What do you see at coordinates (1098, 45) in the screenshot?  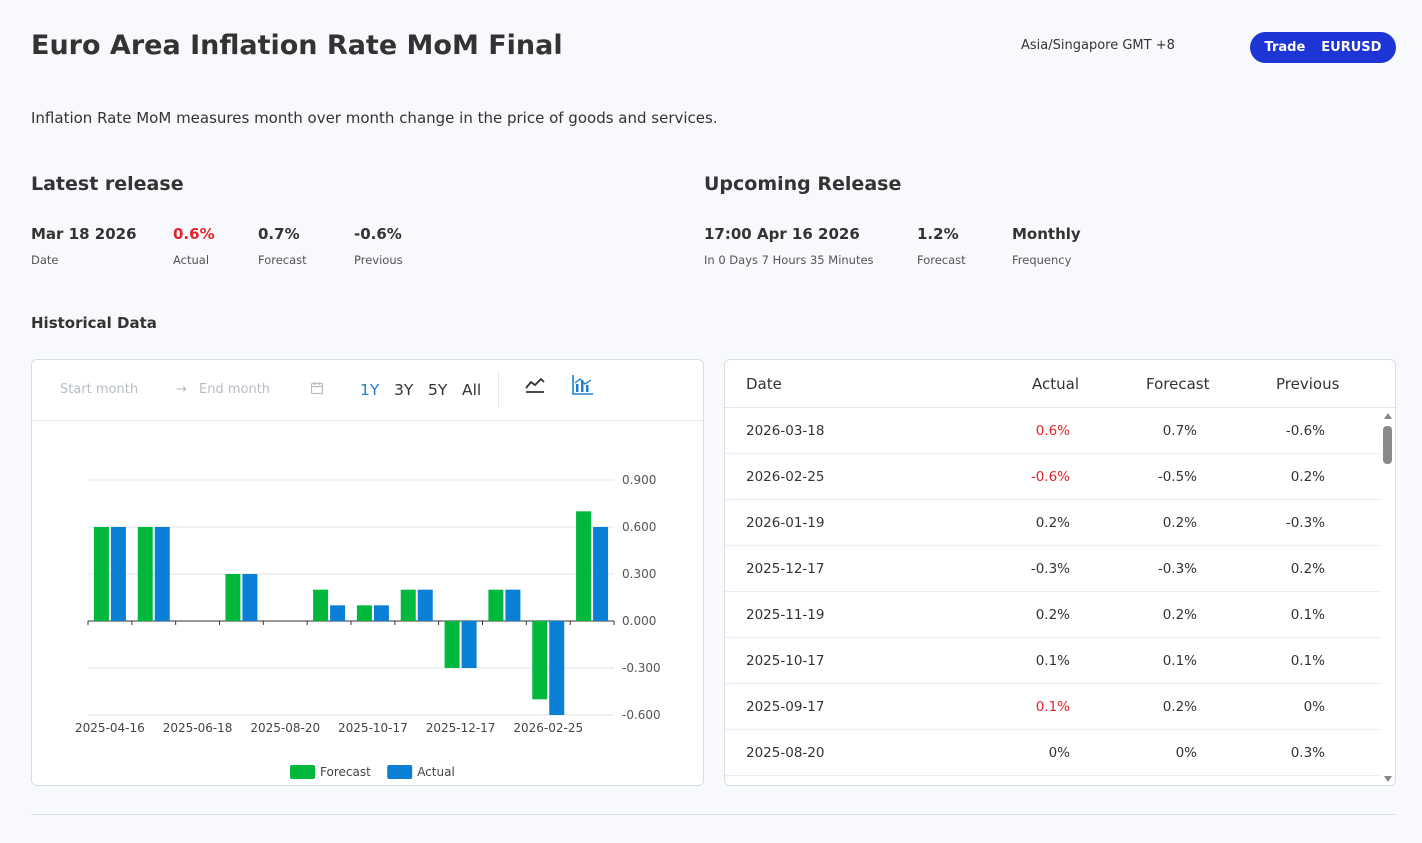 I see `timezone-label: Asia/Singapore GMT +8` at bounding box center [1098, 45].